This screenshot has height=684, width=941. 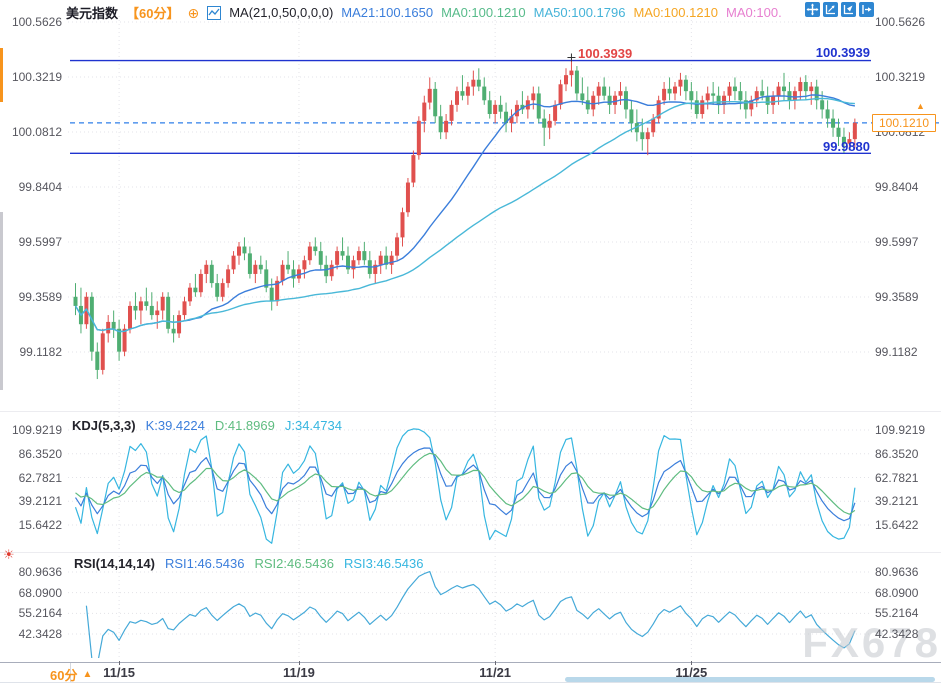 I want to click on bottom-timeframe-label: 60分, so click(x=64, y=675).